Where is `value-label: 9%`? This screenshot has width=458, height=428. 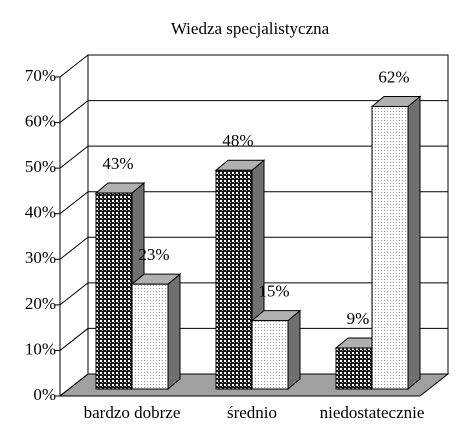 value-label: 9% is located at coordinates (358, 318).